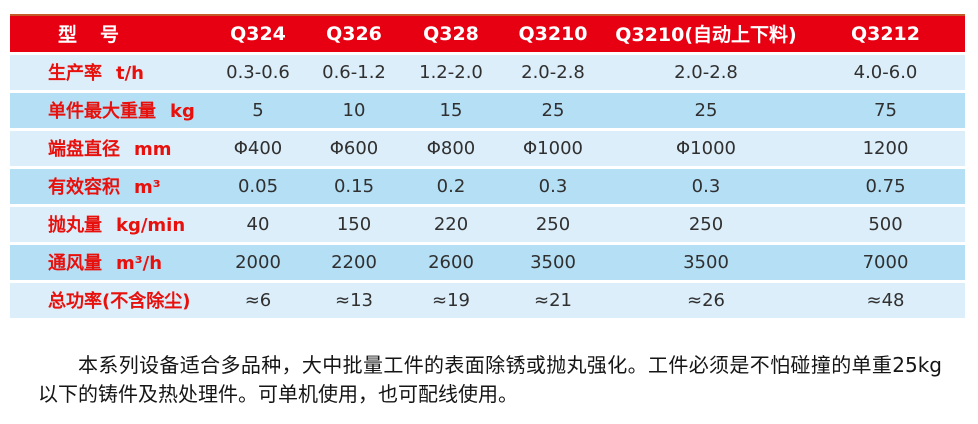 Image resolution: width=978 pixels, height=424 pixels. What do you see at coordinates (84, 149) in the screenshot?
I see `row-label-text: 端盘直径` at bounding box center [84, 149].